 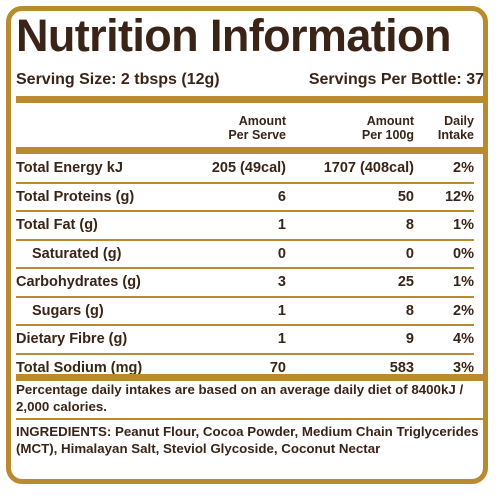 What do you see at coordinates (250, 419) in the screenshot?
I see `footnote-divider` at bounding box center [250, 419].